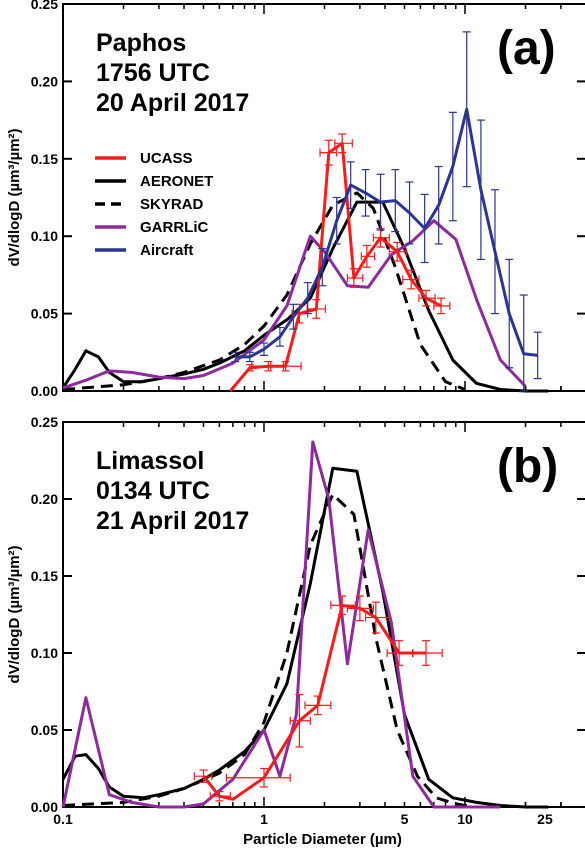  I want to click on x-tick-label: 5, so click(405, 819).